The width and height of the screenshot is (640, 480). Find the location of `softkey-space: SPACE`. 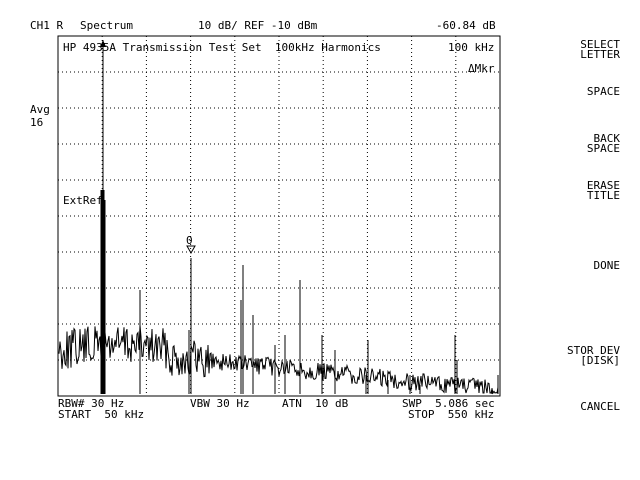

softkey-space: SPACE is located at coordinates (603, 91).